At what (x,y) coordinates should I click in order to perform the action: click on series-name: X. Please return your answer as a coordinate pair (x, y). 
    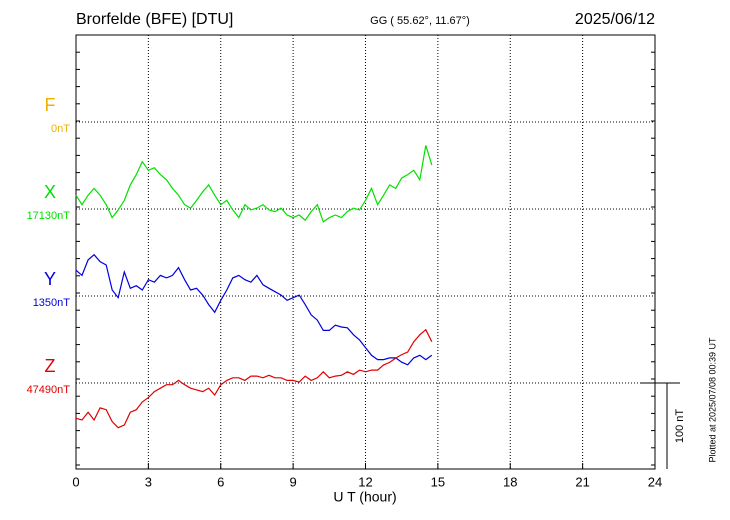
    Looking at the image, I should click on (50, 192).